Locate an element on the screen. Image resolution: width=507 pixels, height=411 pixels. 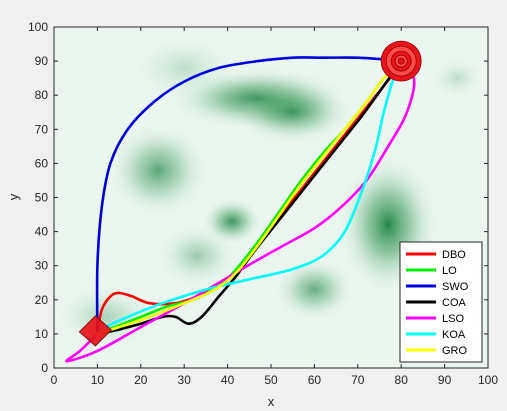
y-tick-label-60: 60 is located at coordinates (42, 163).